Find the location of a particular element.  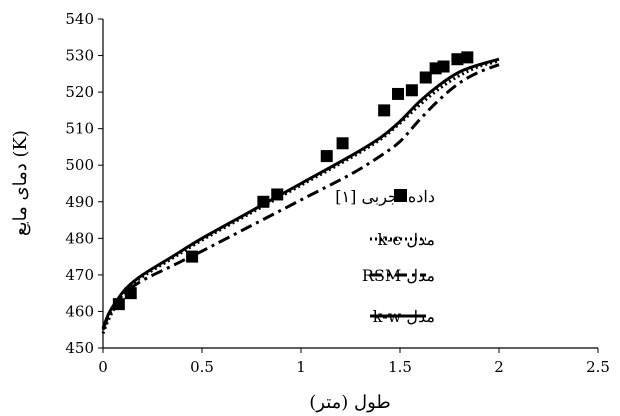

legend: داده تجربی [۱] مدل k-ϵ مدل RSM مدل k-w is located at coordinates (385, 256).